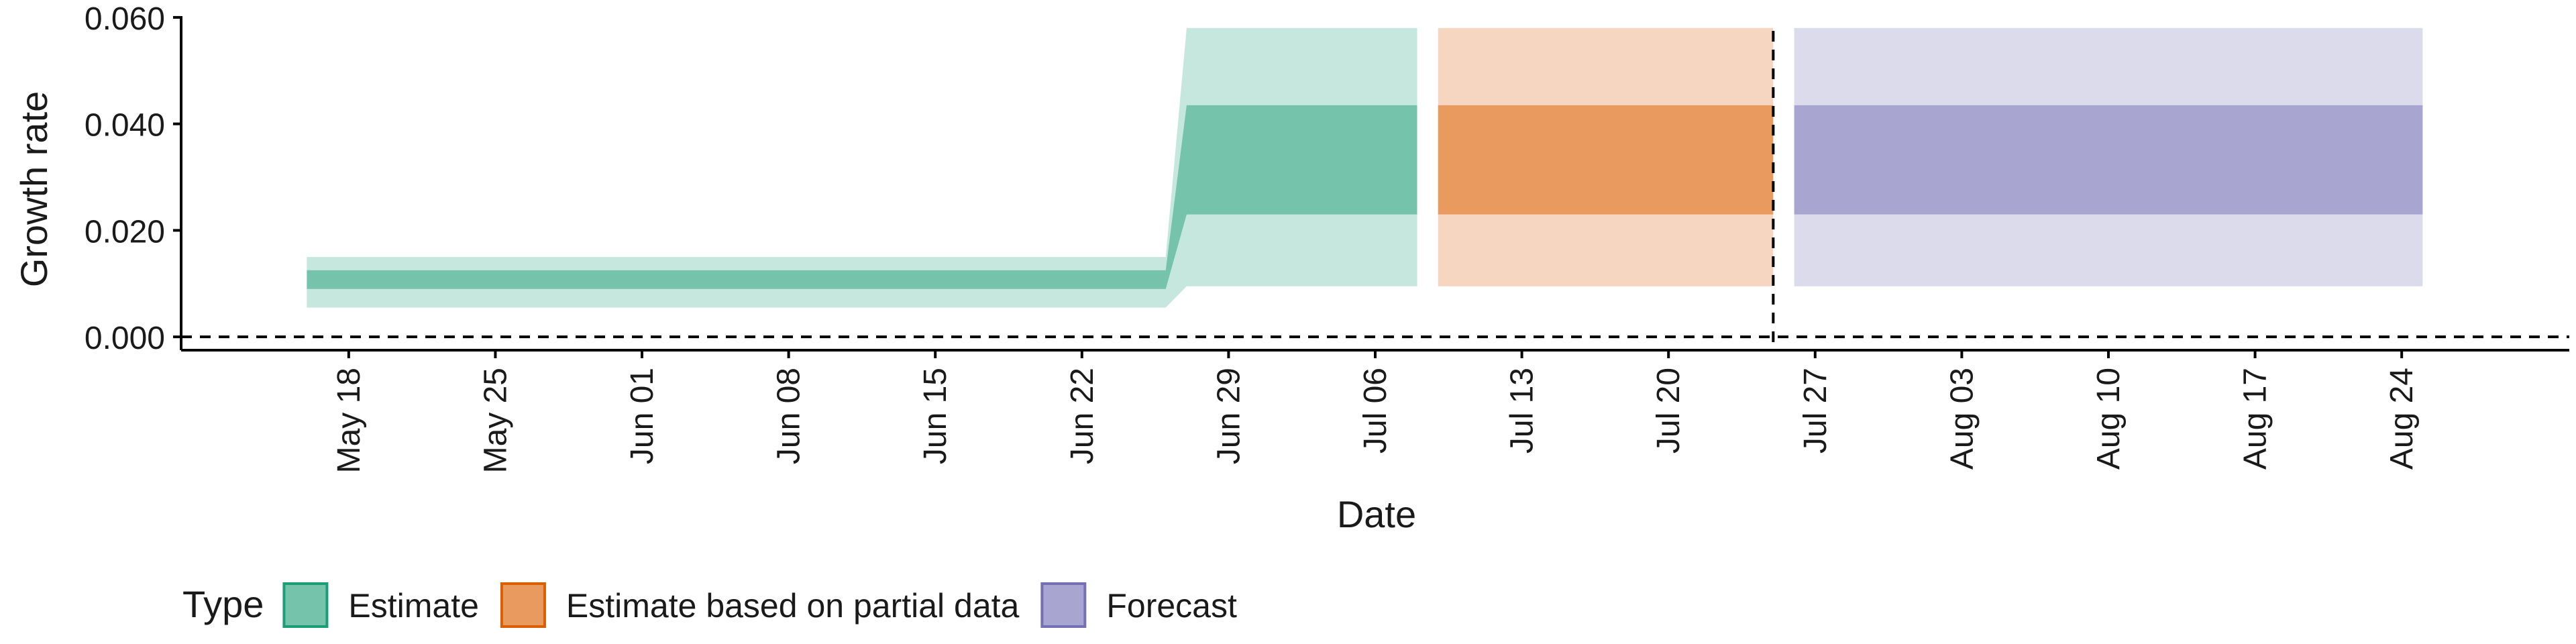 The width and height of the screenshot is (2576, 644). I want to click on x-tick-label: May 18, so click(349, 420).